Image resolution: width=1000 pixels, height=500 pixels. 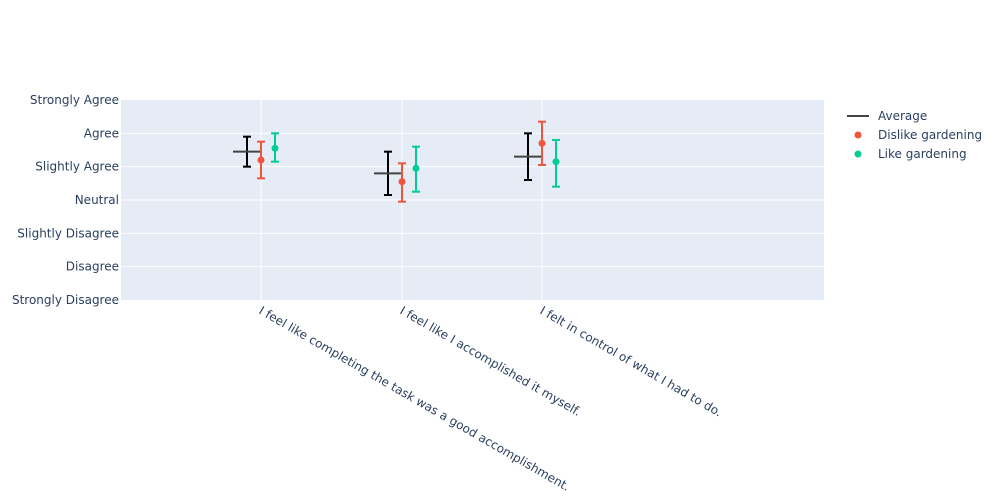 I want to click on legend-item: Dislike gardening, so click(x=918, y=135).